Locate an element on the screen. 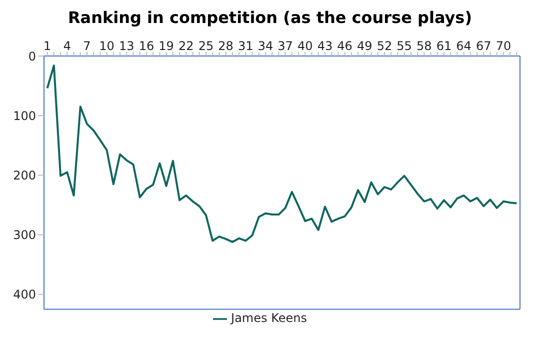  x-tick-label: 28 is located at coordinates (226, 46).